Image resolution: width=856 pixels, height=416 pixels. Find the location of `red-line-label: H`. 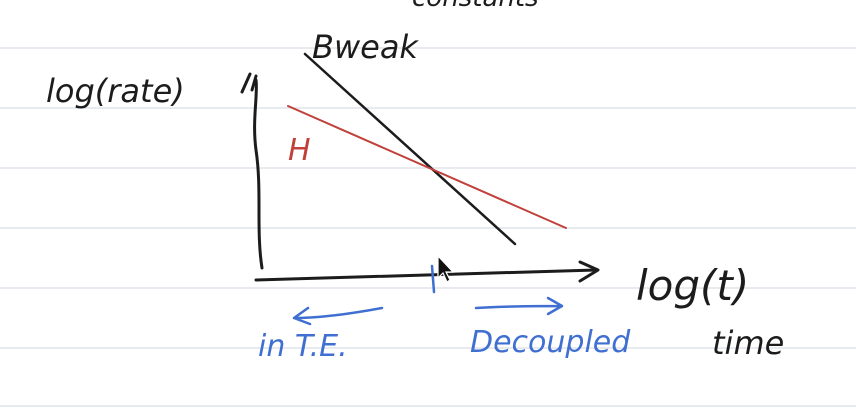

red-line-label: H is located at coordinates (299, 150).